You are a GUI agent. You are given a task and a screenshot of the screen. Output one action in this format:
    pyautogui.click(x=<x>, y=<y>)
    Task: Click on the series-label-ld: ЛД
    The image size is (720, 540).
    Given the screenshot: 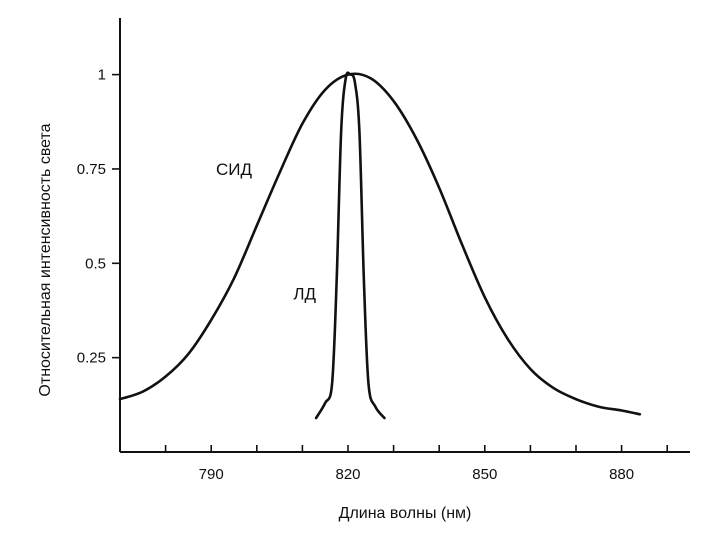 What is the action you would take?
    pyautogui.click(x=304, y=293)
    